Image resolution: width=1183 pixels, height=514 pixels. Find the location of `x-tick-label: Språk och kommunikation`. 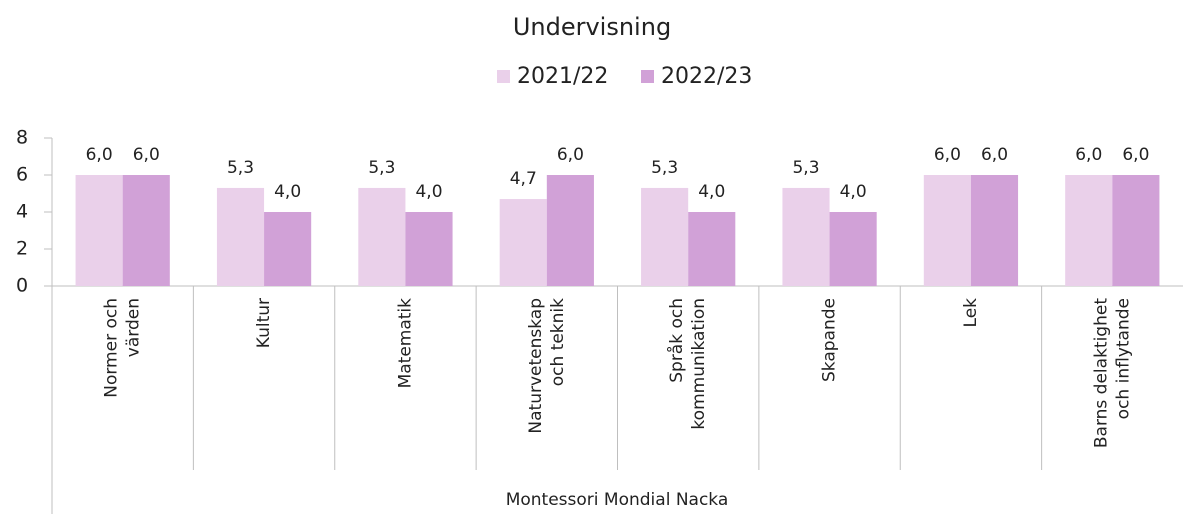

x-tick-label: Språk och kommunikation is located at coordinates (687, 364).